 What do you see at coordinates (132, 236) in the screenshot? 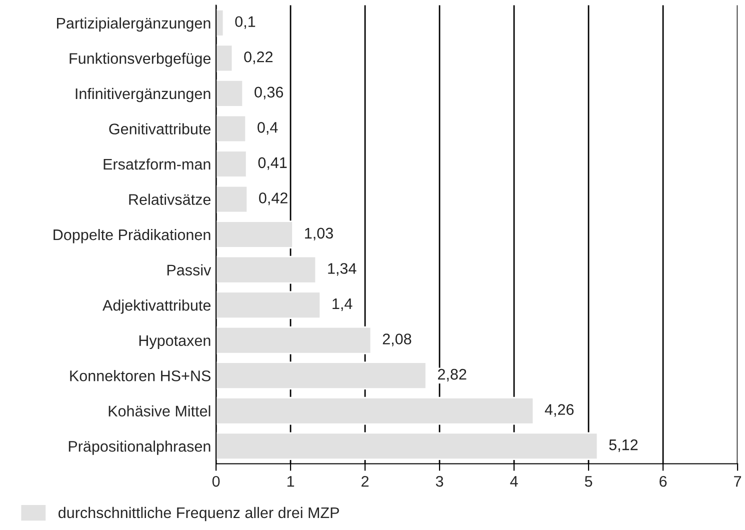
I see `y-tick-label: Doppelte Prädikationen` at bounding box center [132, 236].